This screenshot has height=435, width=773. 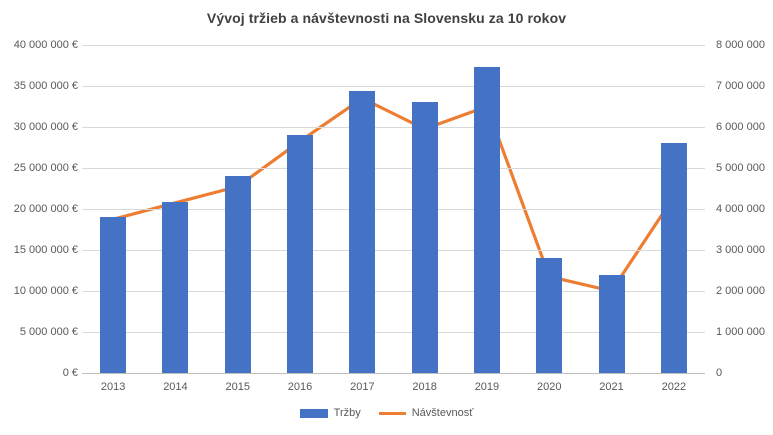 What do you see at coordinates (424, 387) in the screenshot?
I see `x-axis-label-2018: 2018` at bounding box center [424, 387].